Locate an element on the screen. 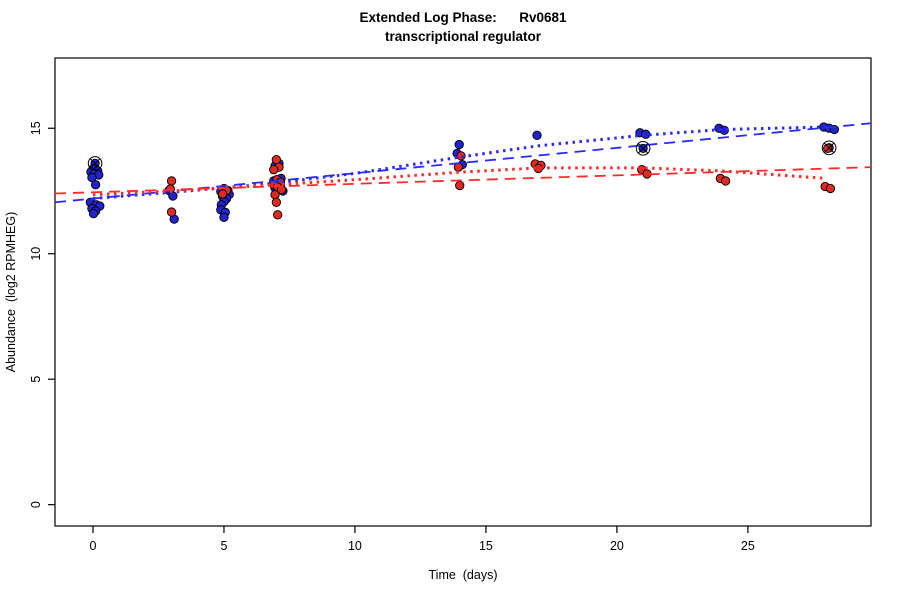 The image size is (900, 600). y-tick-label: 10 is located at coordinates (36, 254).